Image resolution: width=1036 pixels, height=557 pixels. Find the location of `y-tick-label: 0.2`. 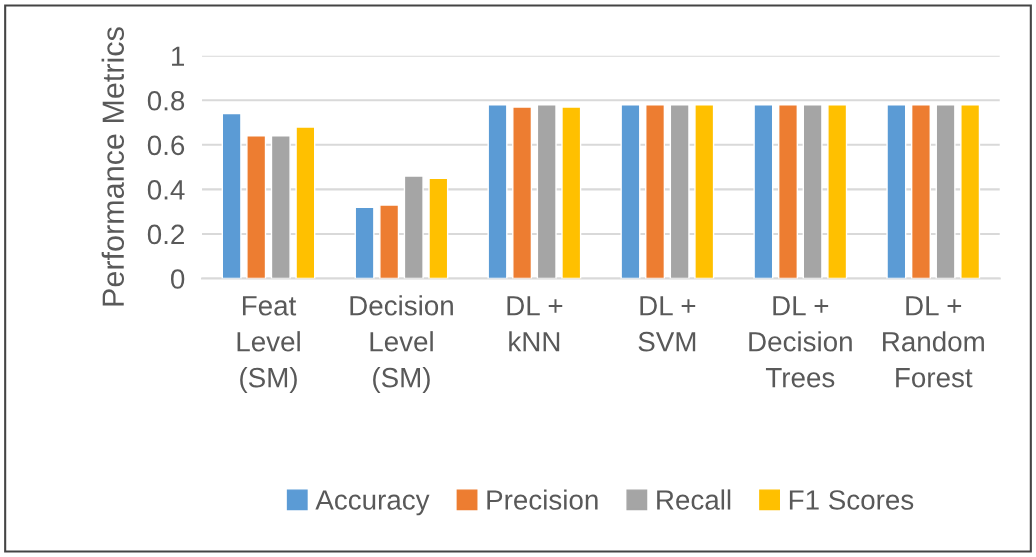

y-tick-label: 0.2 is located at coordinates (165, 234).